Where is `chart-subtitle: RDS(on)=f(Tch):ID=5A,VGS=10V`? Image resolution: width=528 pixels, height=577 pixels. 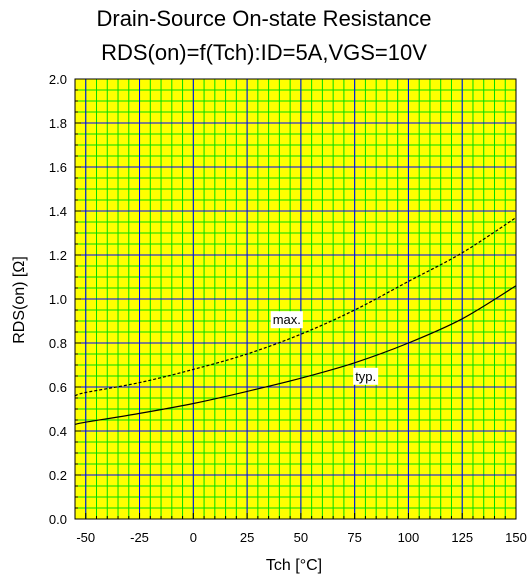 chart-subtitle: RDS(on)=f(Tch):ID=5A,VGS=10V is located at coordinates (264, 52).